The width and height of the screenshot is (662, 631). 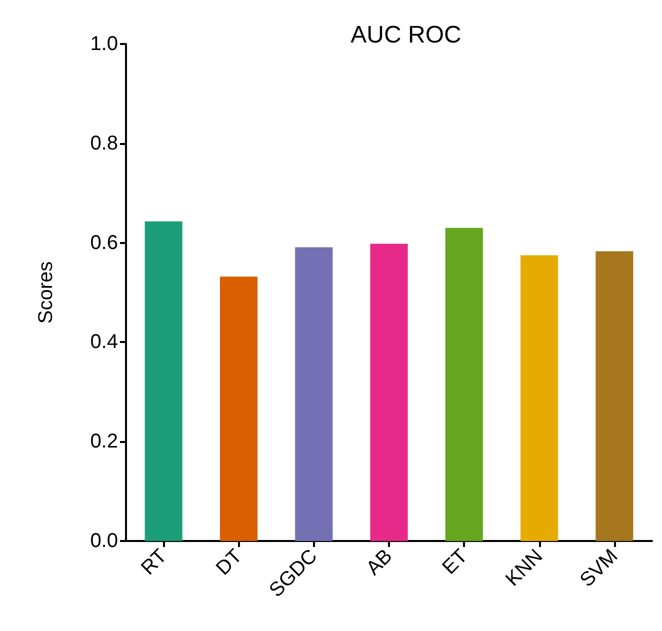 What do you see at coordinates (104, 143) in the screenshot?
I see `y-tick-label: 0.8` at bounding box center [104, 143].